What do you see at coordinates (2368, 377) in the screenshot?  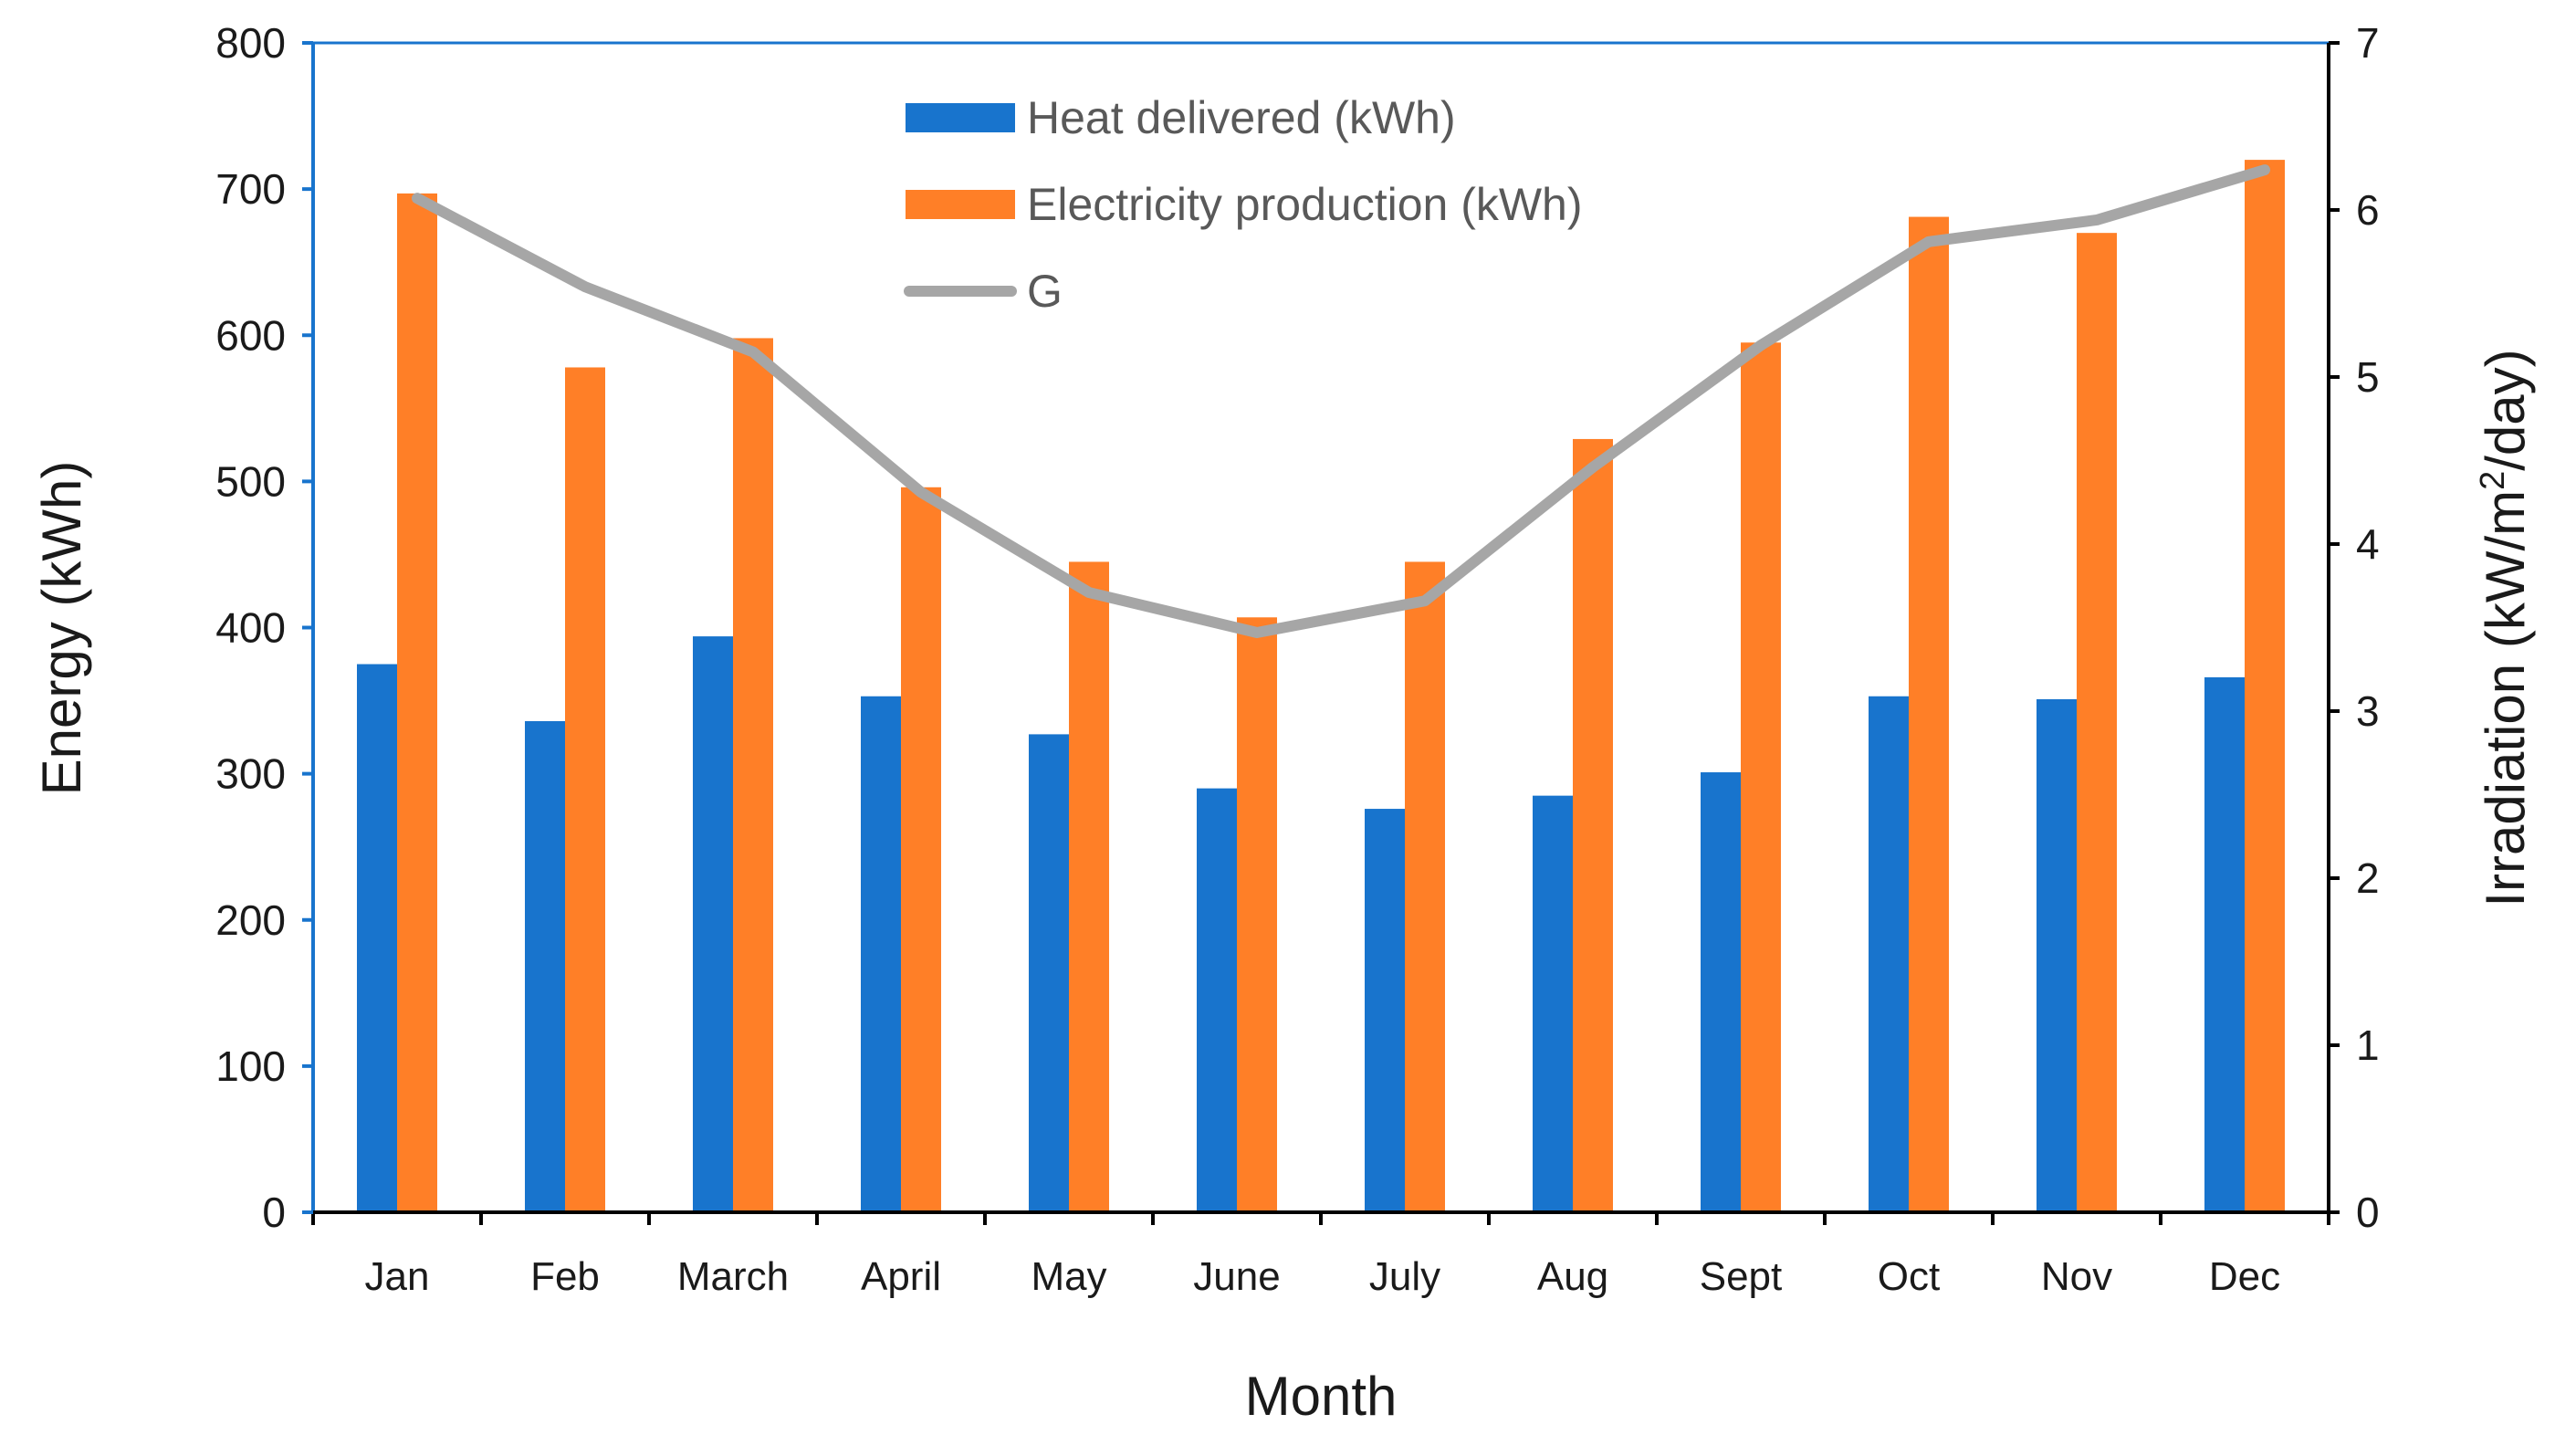 I see `y2-tick-label: 5` at bounding box center [2368, 377].